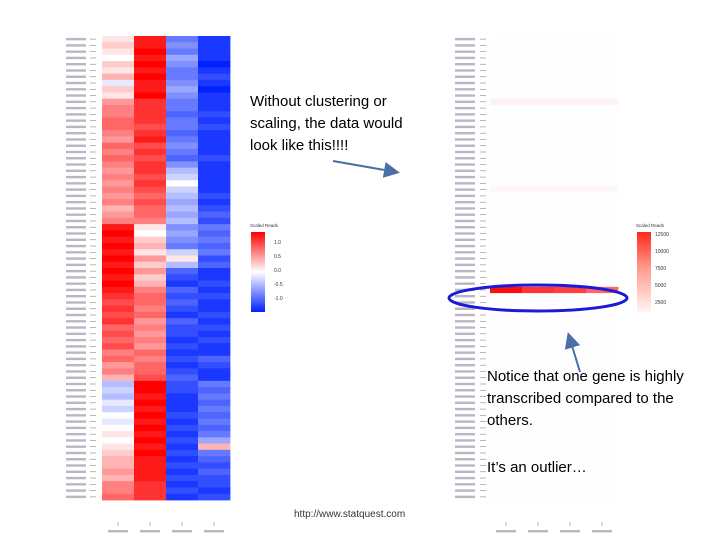 This screenshot has height=540, width=720. I want to click on legend-tick-label: 2500, so click(660, 303).